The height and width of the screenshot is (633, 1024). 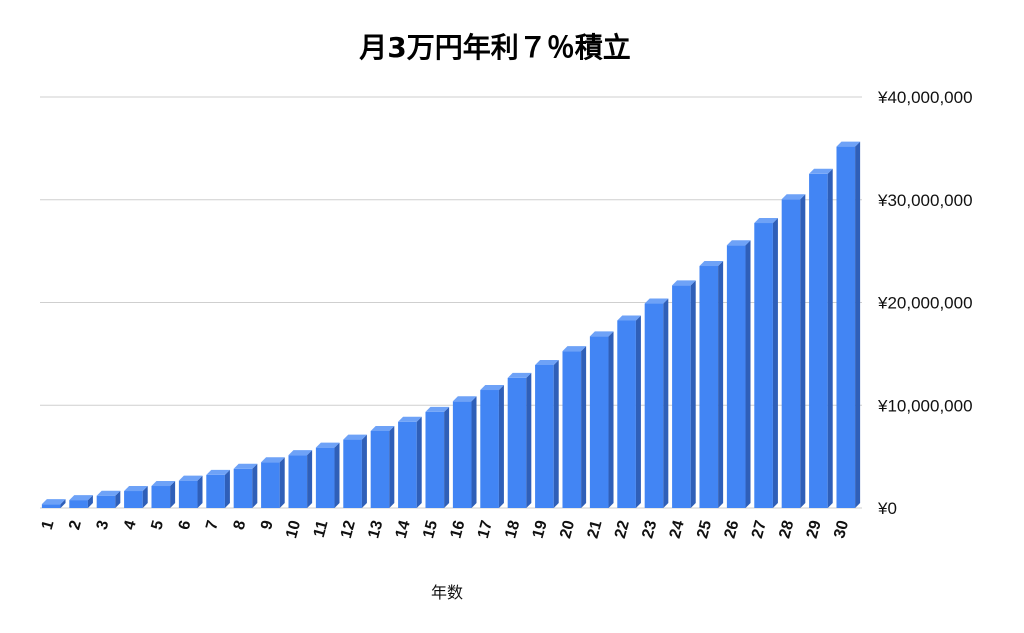 I want to click on x-tick-label: 1, so click(x=48, y=525).